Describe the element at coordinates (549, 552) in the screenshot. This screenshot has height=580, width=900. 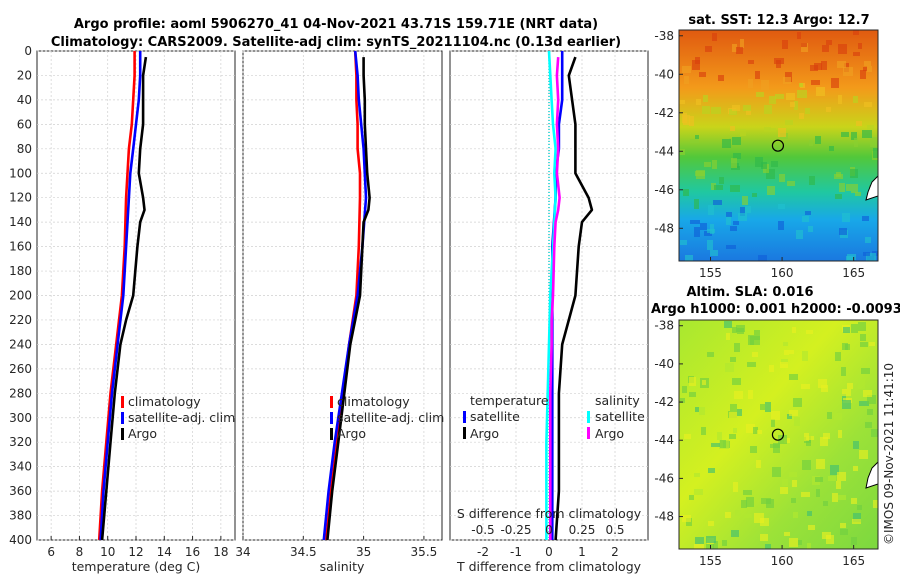
I see `x-tick-label: 0` at that location.